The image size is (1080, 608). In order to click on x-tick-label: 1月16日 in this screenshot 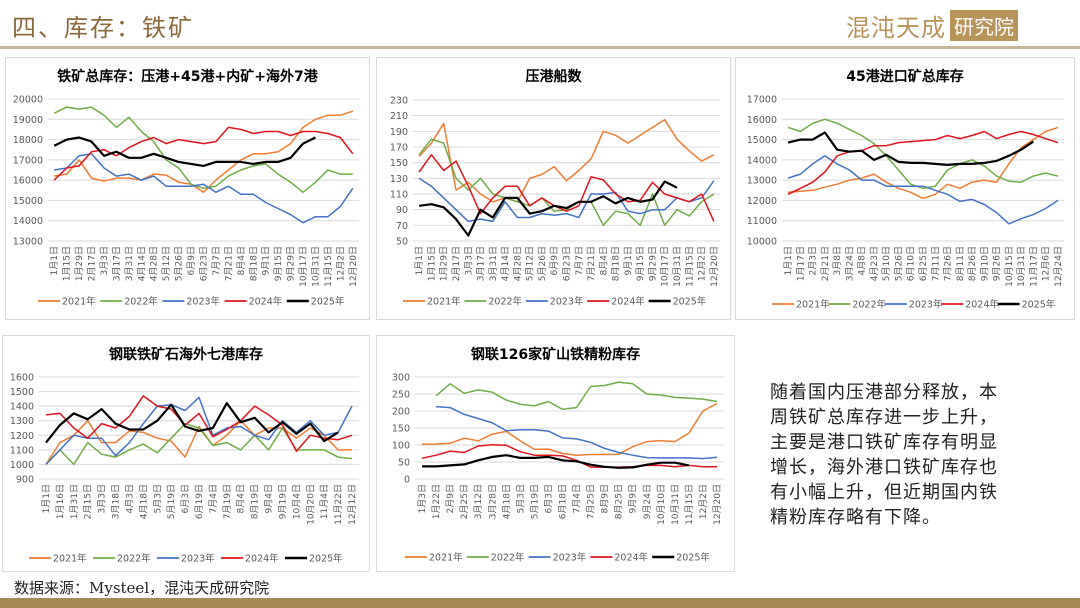, I will do `click(60, 501)`.